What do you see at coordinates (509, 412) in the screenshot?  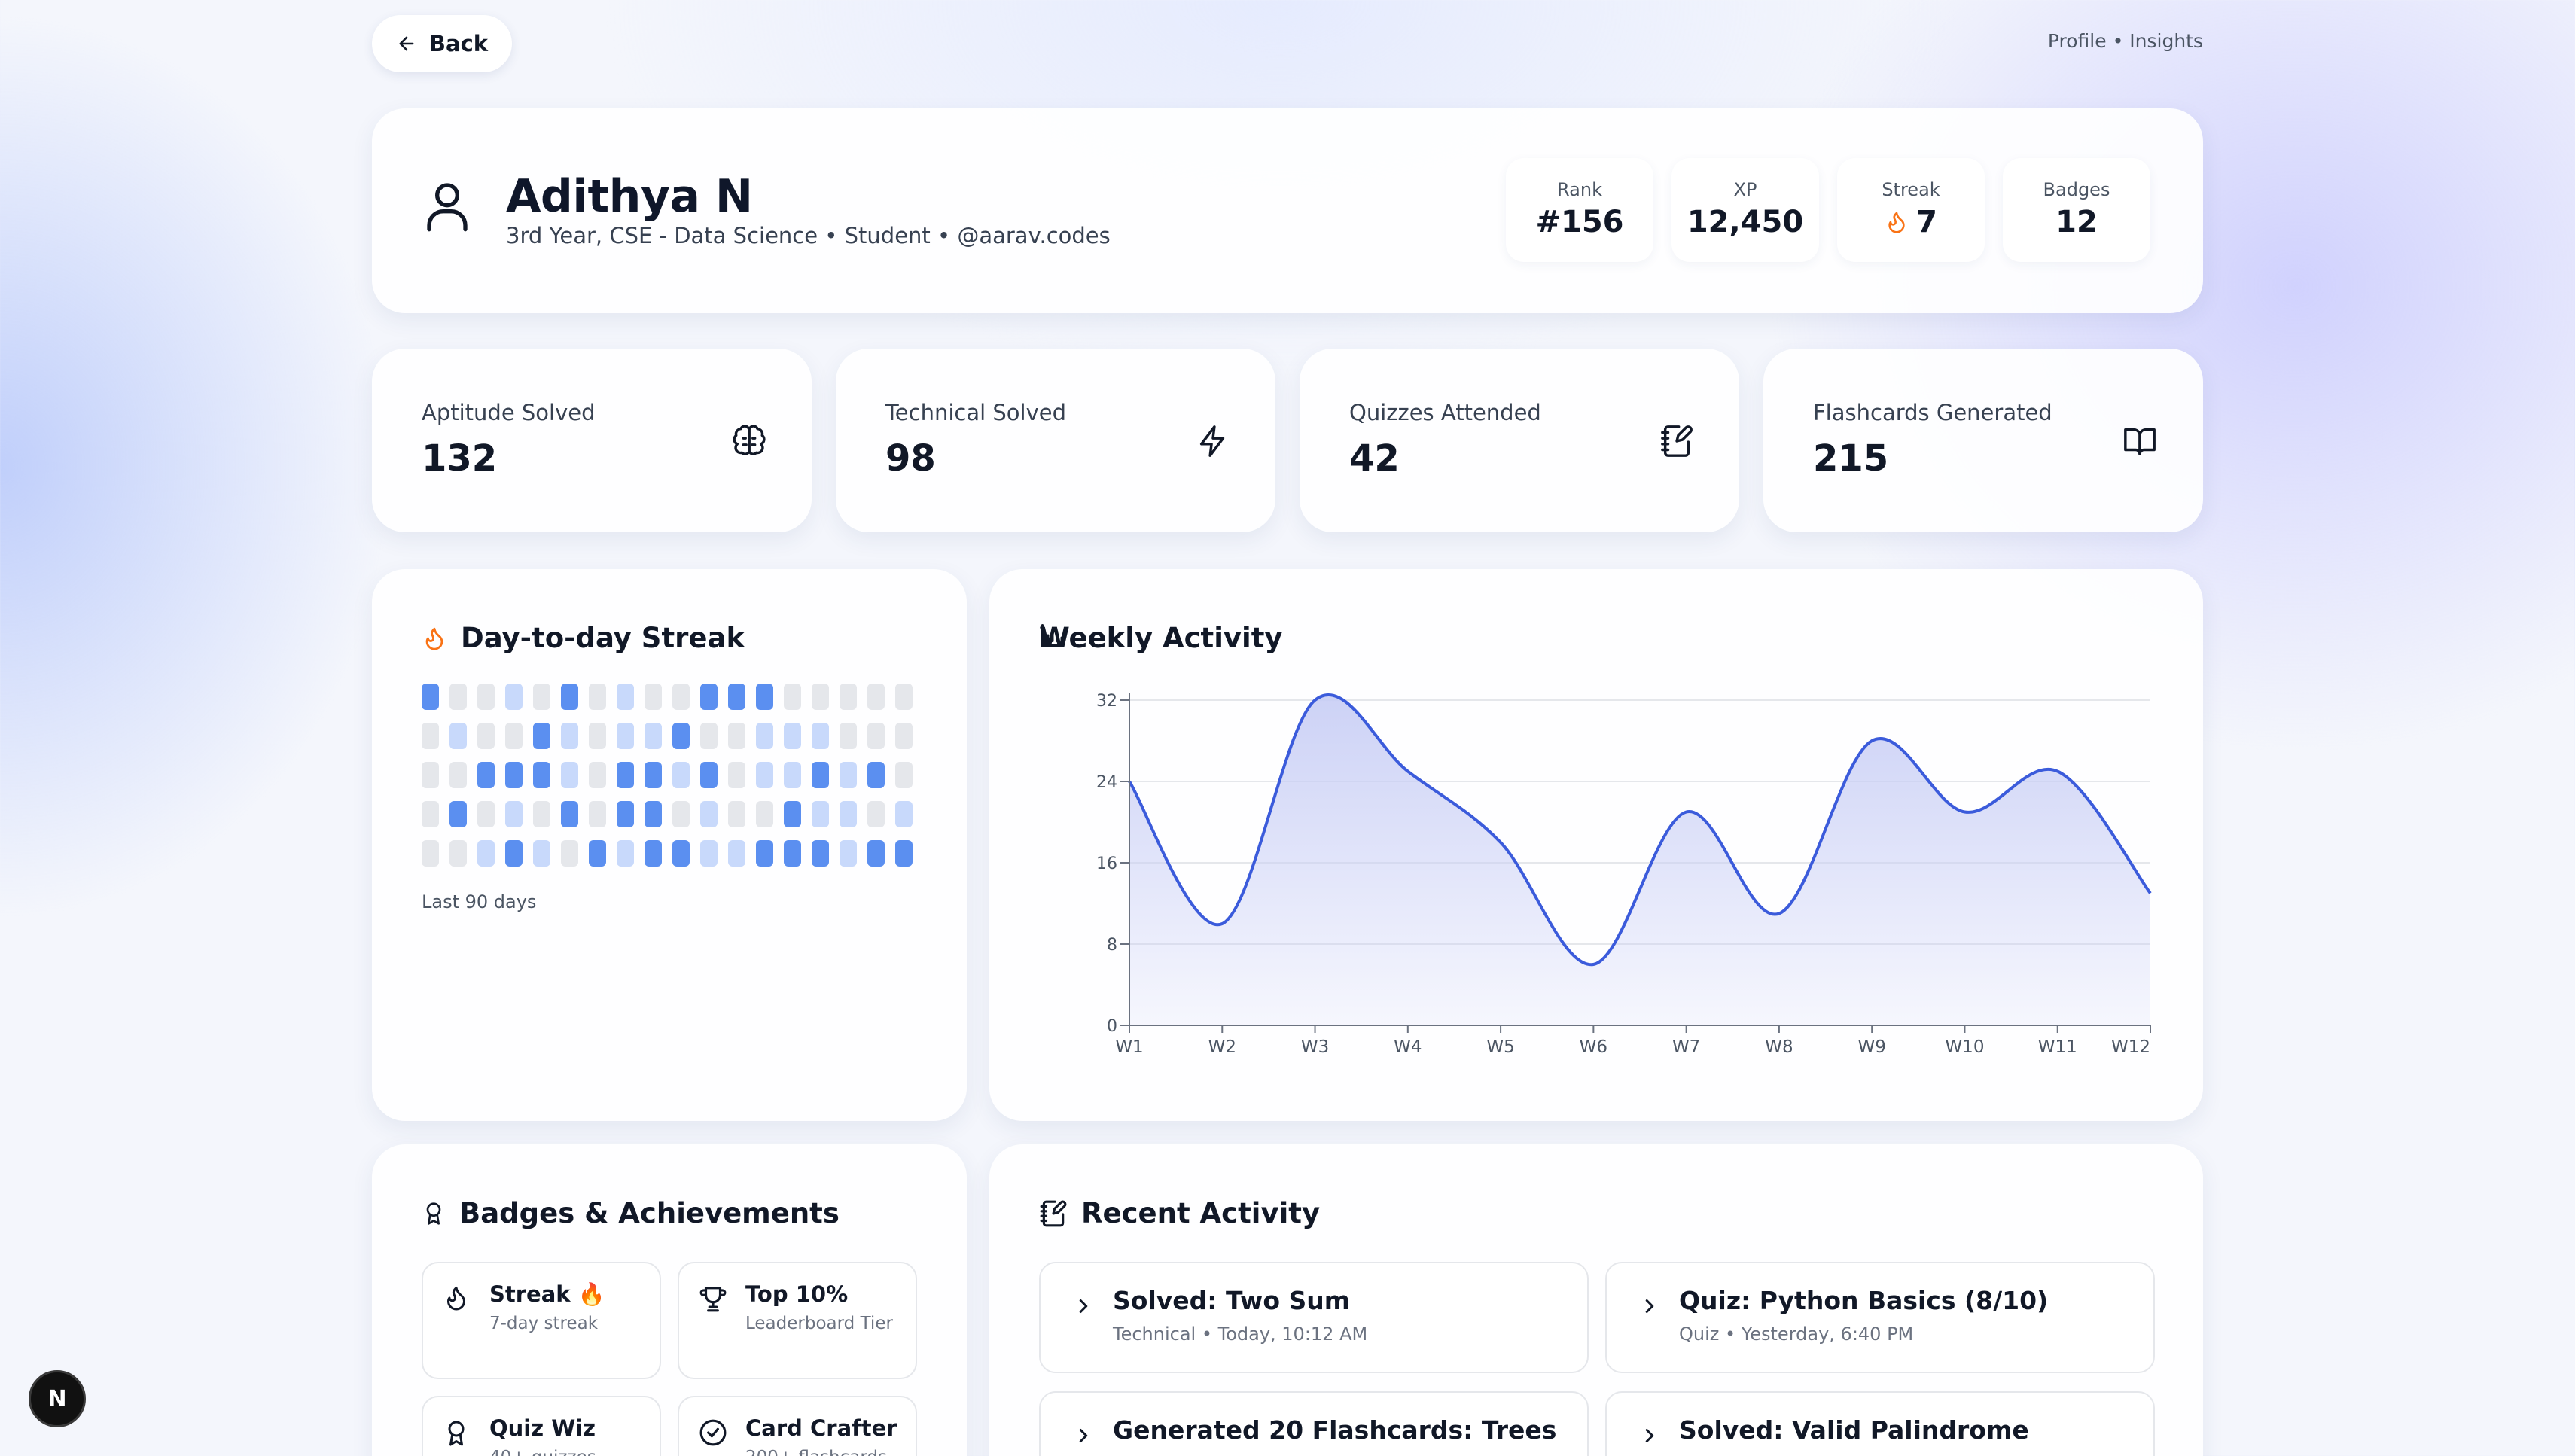 I see `metric-label: Aptitude Solved` at bounding box center [509, 412].